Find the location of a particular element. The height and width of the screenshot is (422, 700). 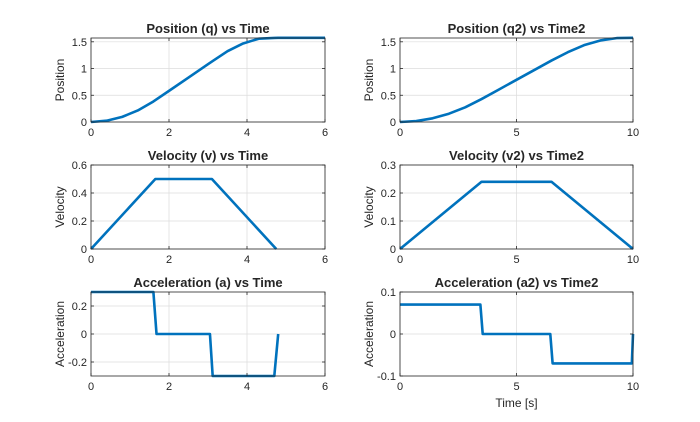

chart-title: Position (q2) vs Time2 is located at coordinates (517, 28).